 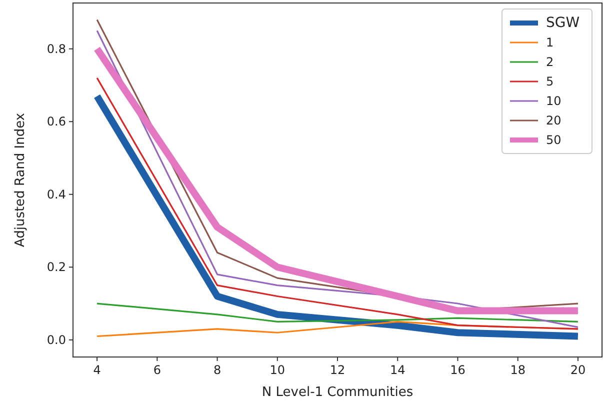 I want to click on x-tick-label: 18, so click(x=518, y=370).